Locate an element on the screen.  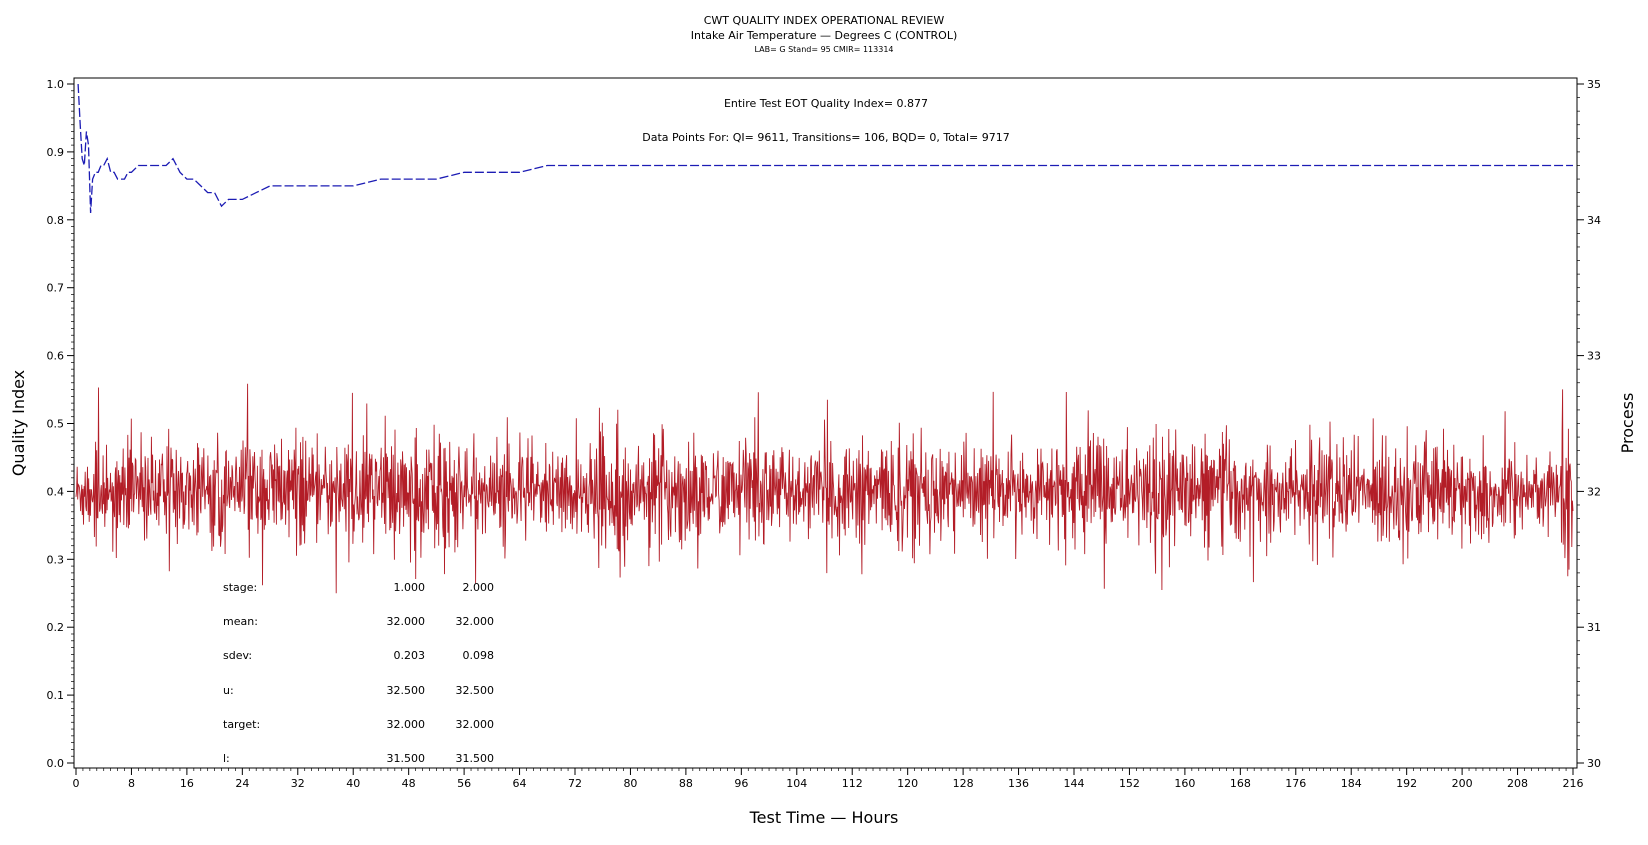
x-tick-label: 16 is located at coordinates (187, 783).